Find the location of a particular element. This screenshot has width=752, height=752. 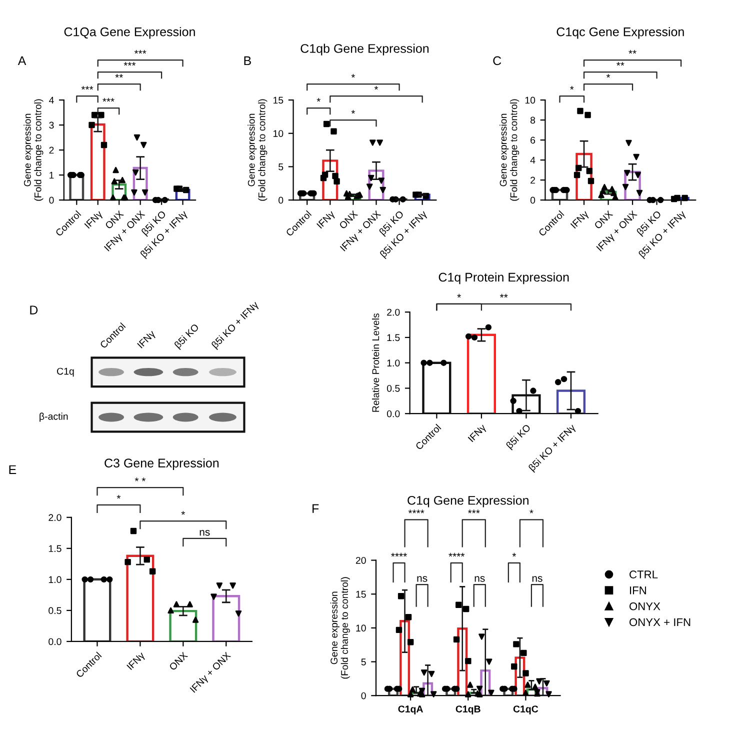

text: B is located at coordinates (247, 61).